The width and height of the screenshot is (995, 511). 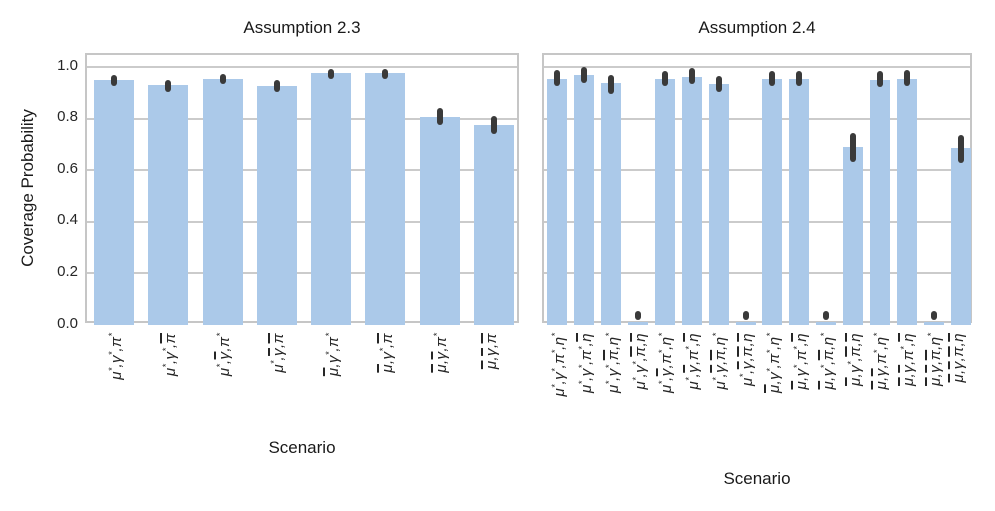 I want to click on x-tick-label: μ,γ*,π*,η, so click(x=800, y=361).